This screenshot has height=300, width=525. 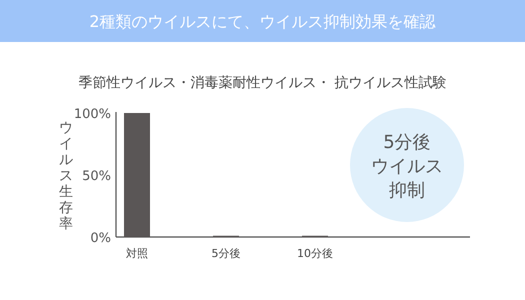 What do you see at coordinates (92, 114) in the screenshot?
I see `y-tick-label: 100%` at bounding box center [92, 114].